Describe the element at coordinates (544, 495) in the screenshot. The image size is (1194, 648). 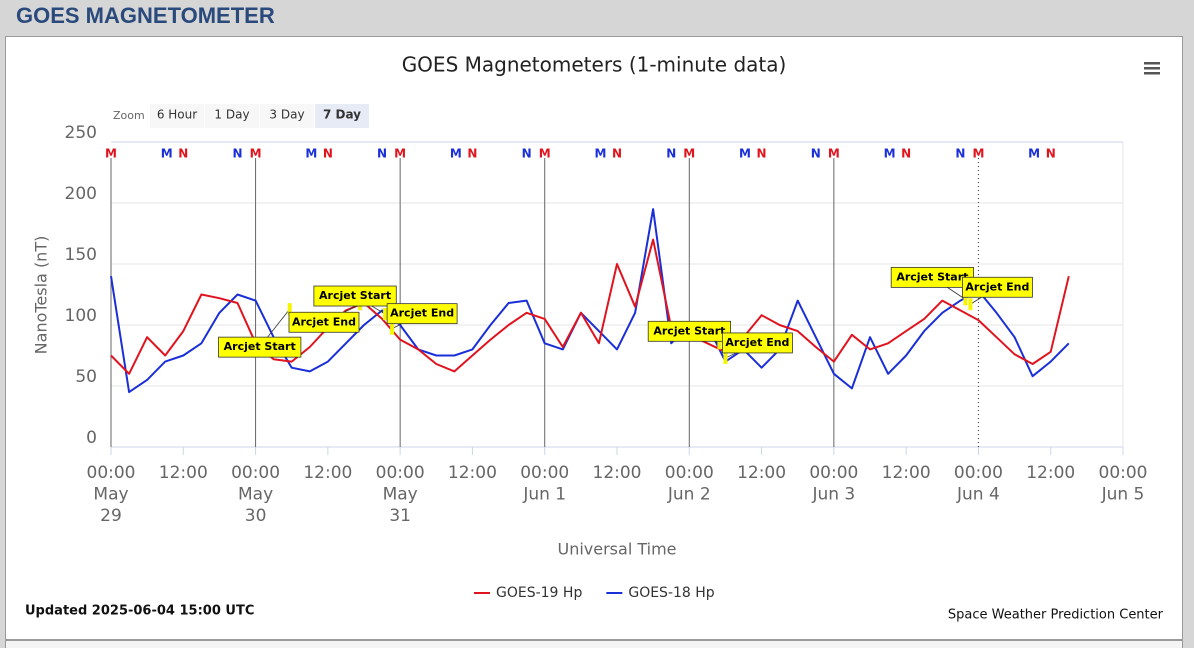
I see `x-tick-label: Jun 1` at that location.